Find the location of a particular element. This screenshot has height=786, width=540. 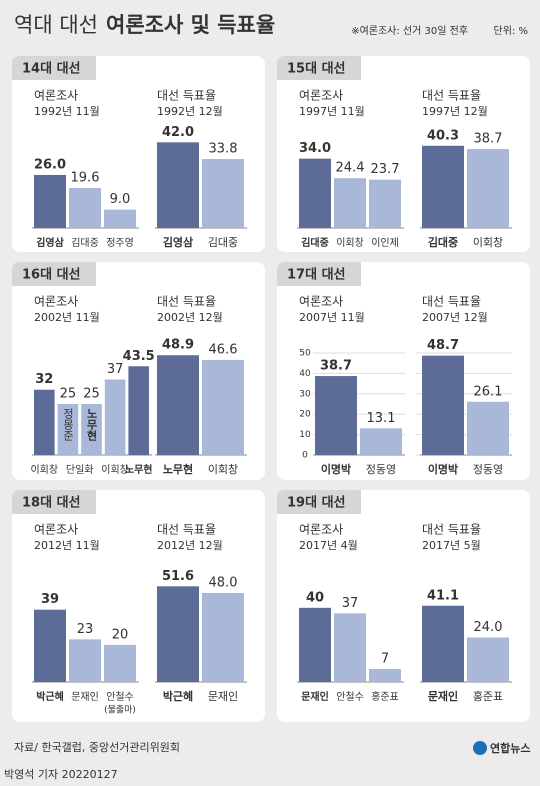

value-label: 39 is located at coordinates (50, 599).